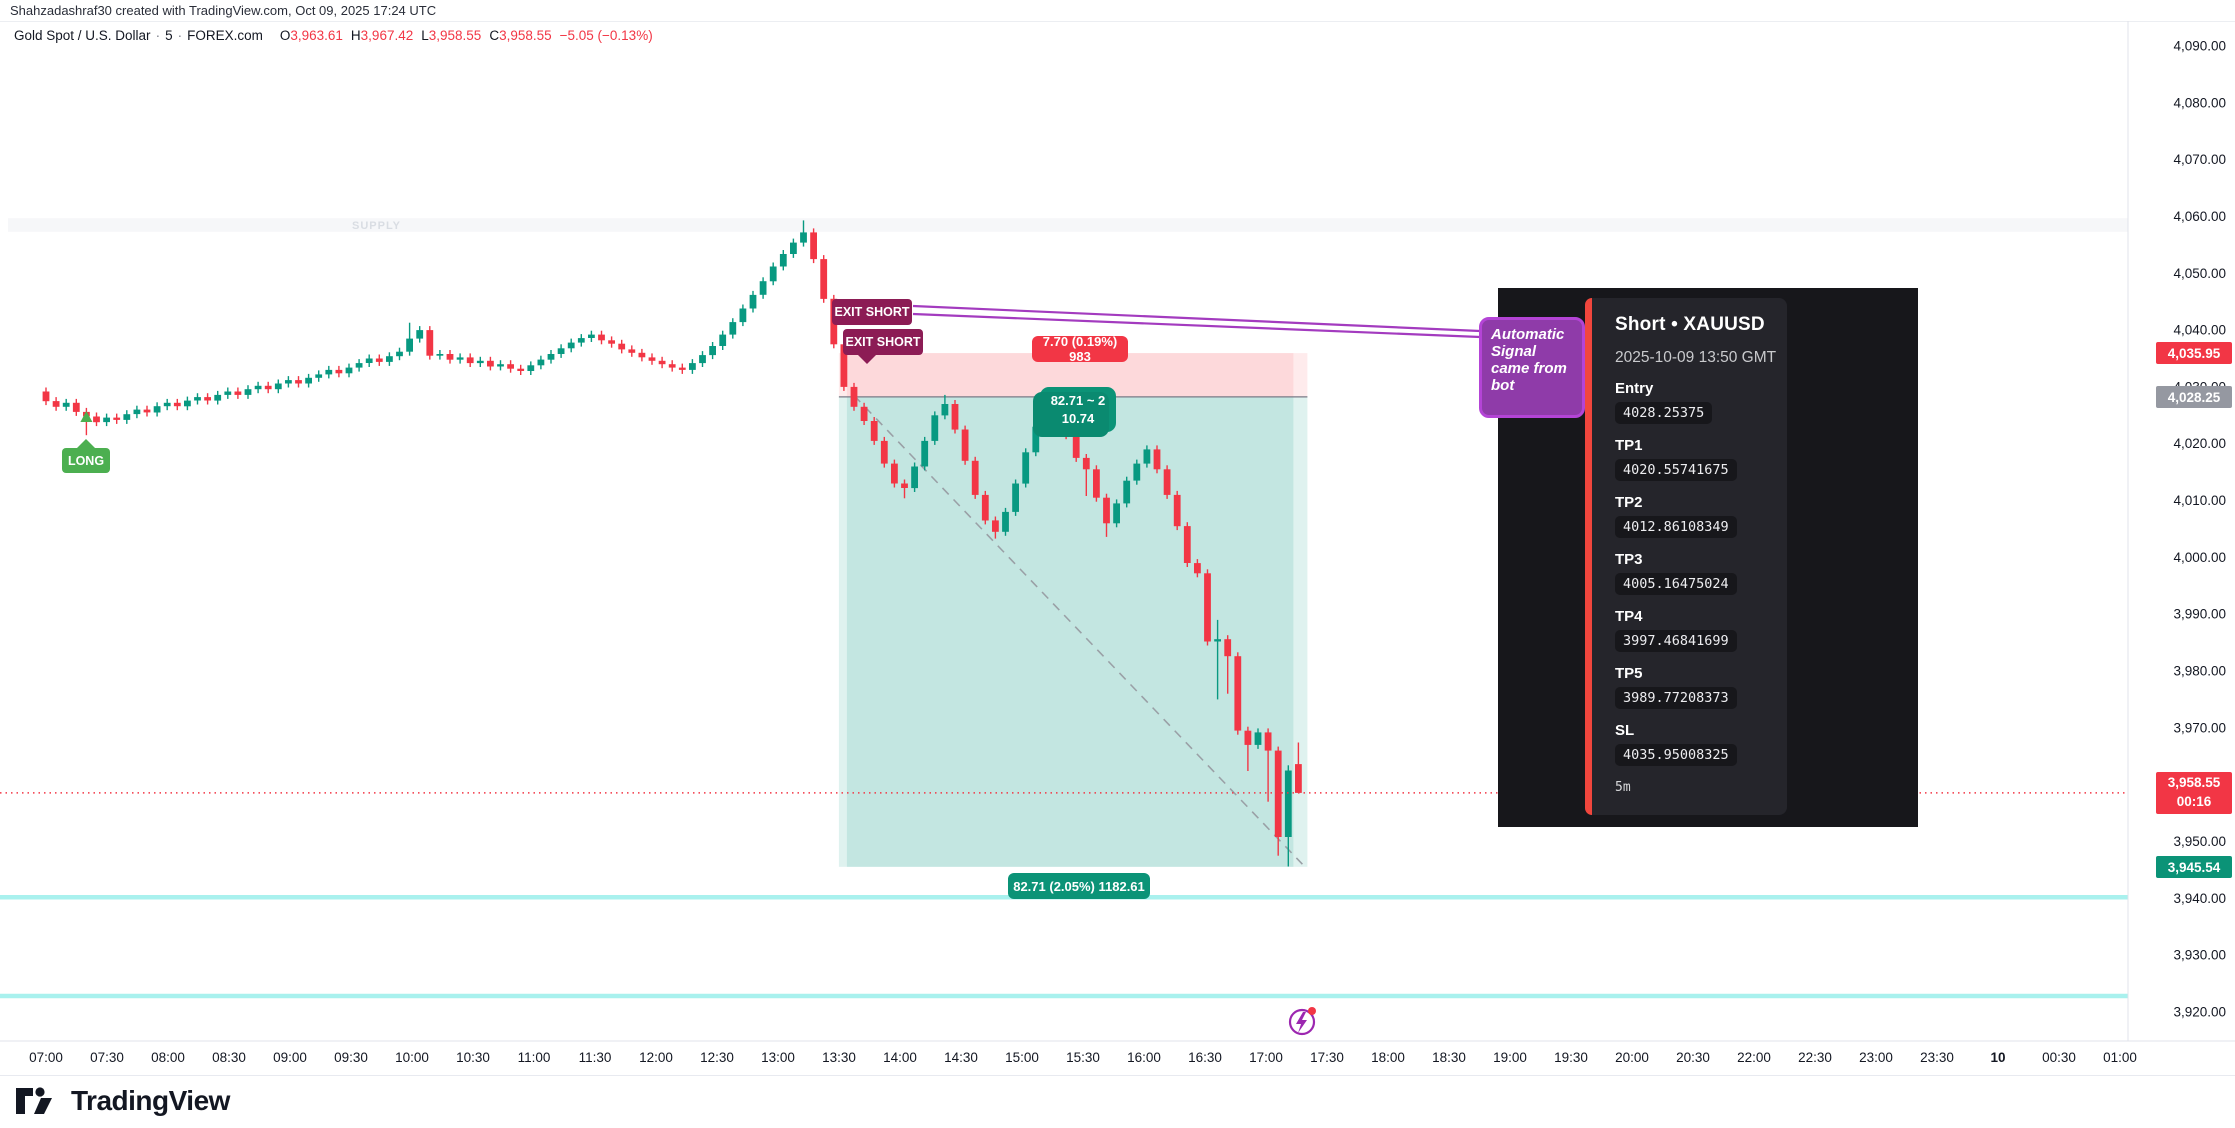 This screenshot has width=2235, height=1128. What do you see at coordinates (2199, 614) in the screenshot?
I see `svg-text: 3,990.00` at bounding box center [2199, 614].